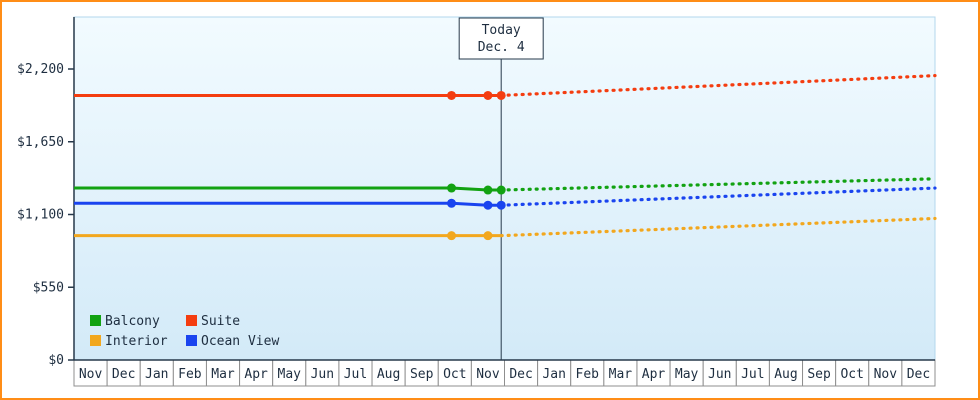  Describe the element at coordinates (136, 341) in the screenshot. I see `legend-label-interior: Interior` at that location.